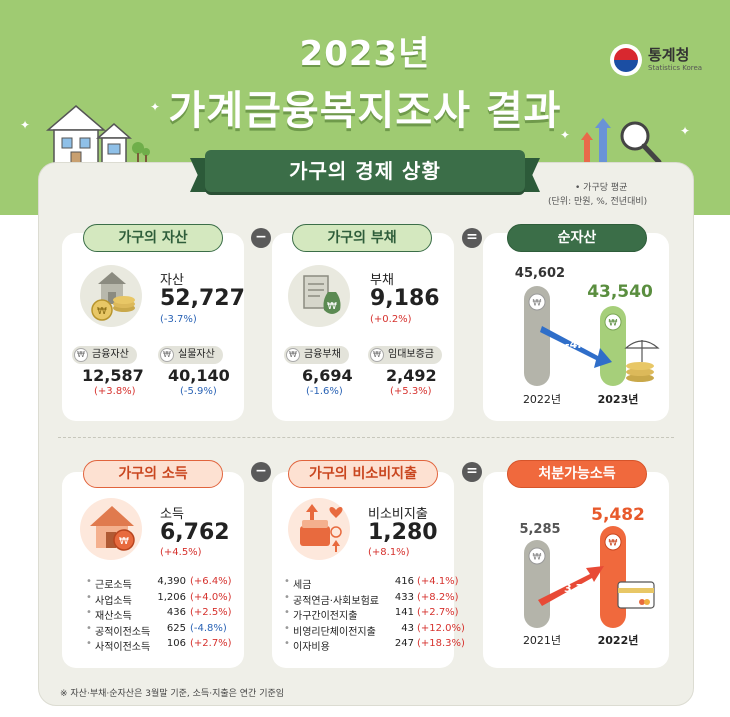 This screenshot has height=717, width=730. Describe the element at coordinates (178, 319) in the screenshot. I see `assets-change: (-3.7%)` at that location.